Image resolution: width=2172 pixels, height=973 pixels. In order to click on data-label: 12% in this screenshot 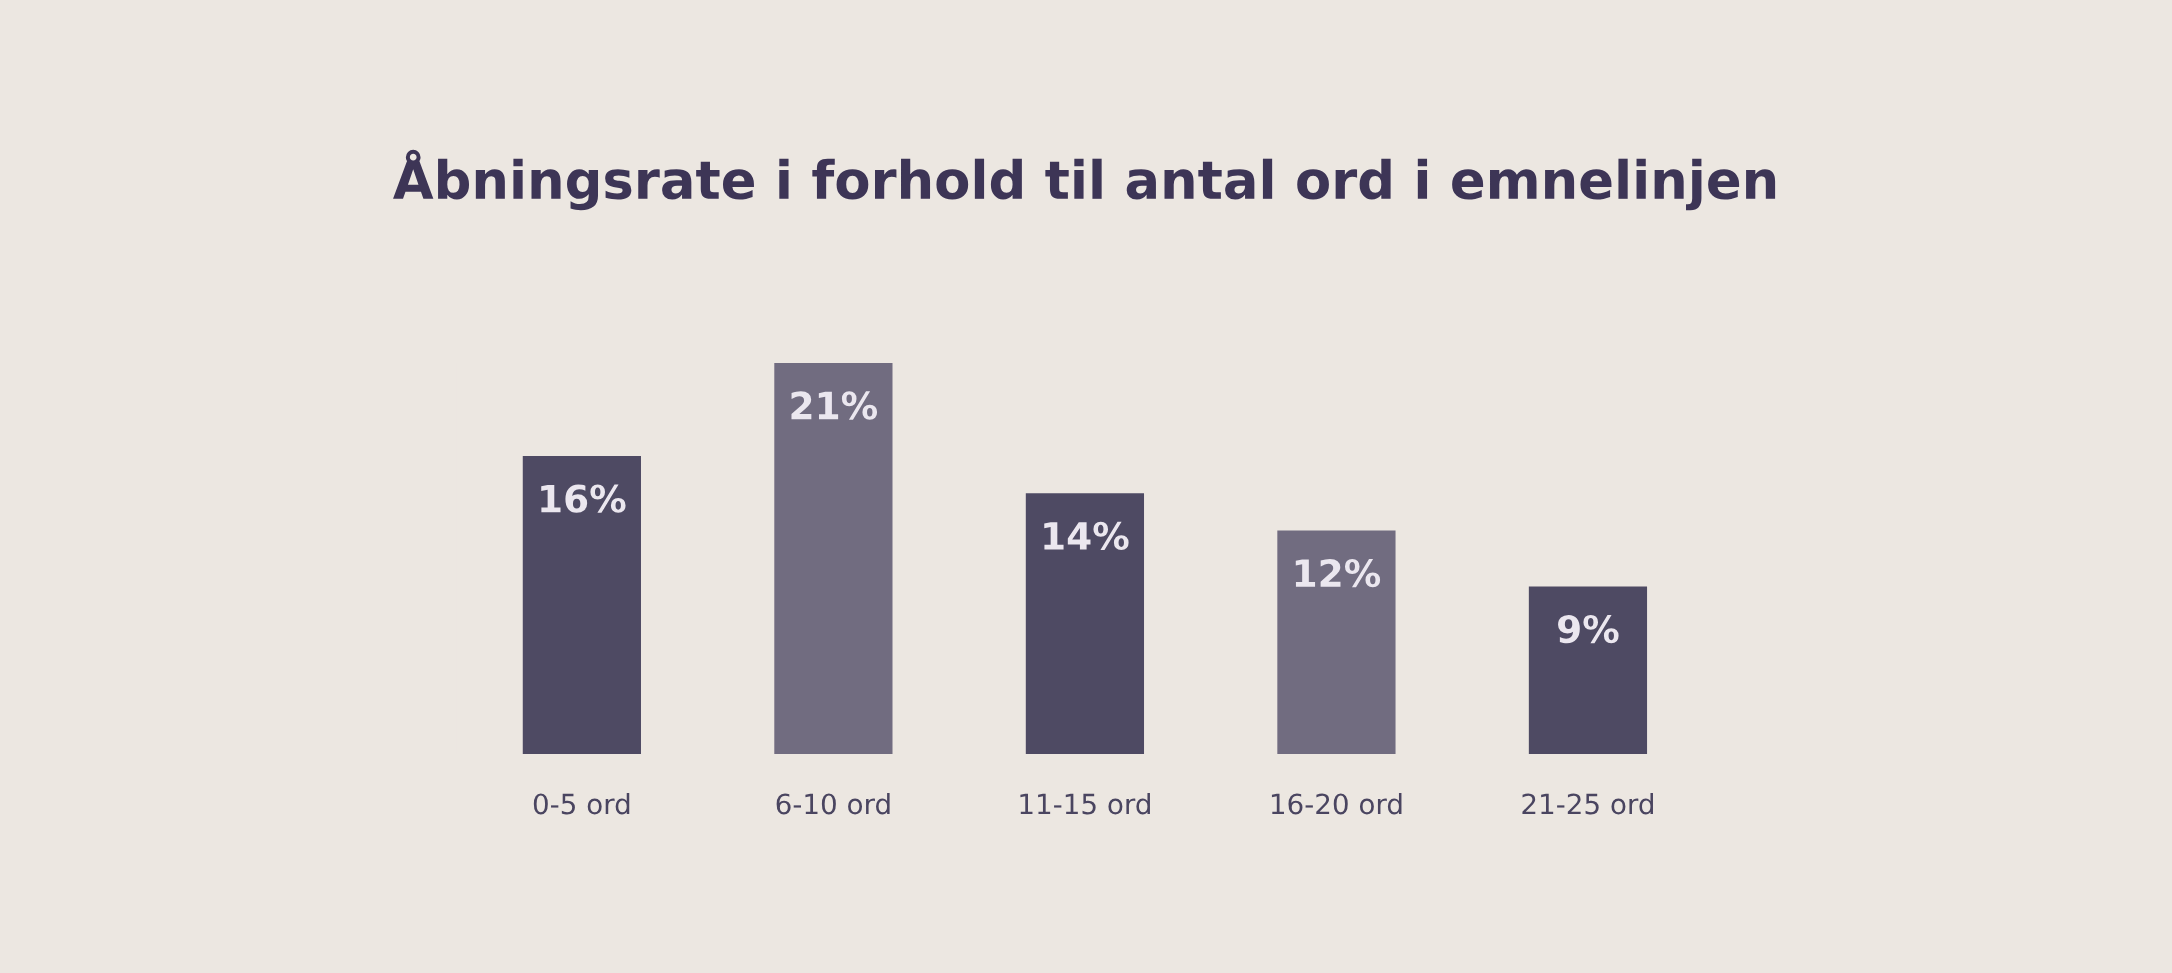, I will do `click(1338, 573)`.